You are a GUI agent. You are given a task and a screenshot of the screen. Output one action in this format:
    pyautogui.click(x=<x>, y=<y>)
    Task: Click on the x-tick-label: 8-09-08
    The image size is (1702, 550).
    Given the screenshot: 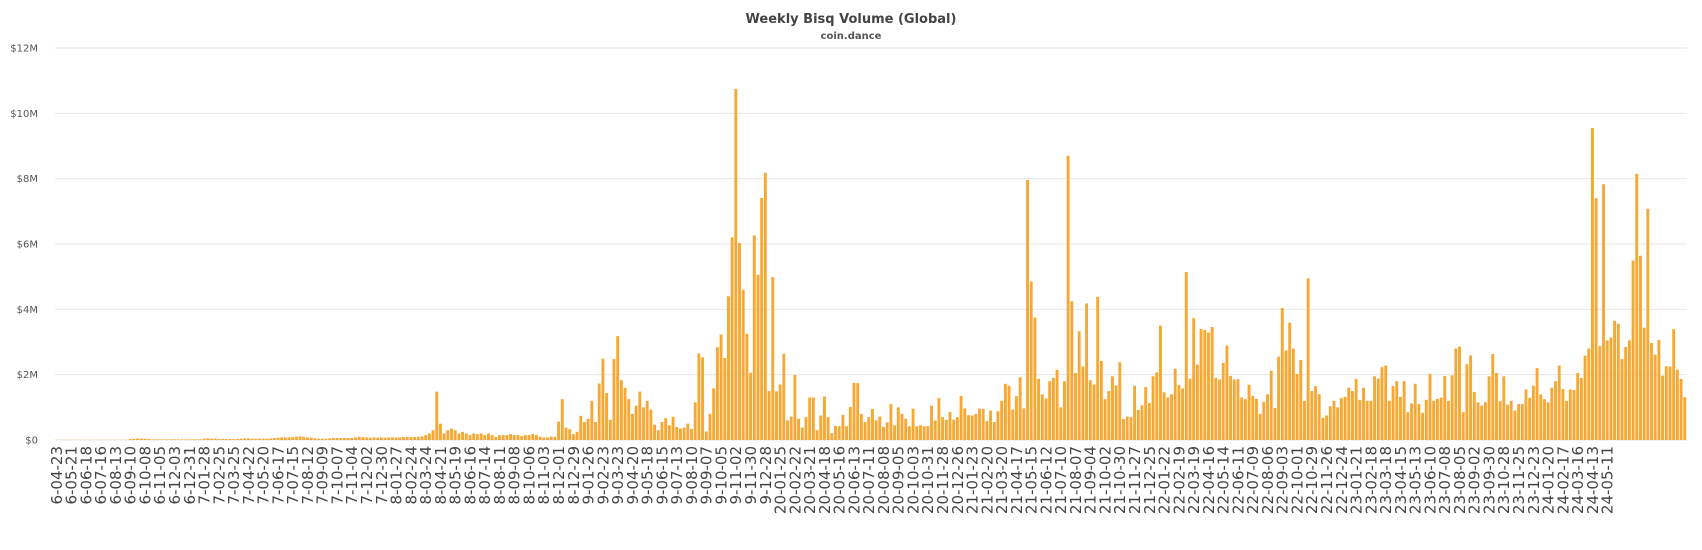 What is the action you would take?
    pyautogui.click(x=515, y=475)
    